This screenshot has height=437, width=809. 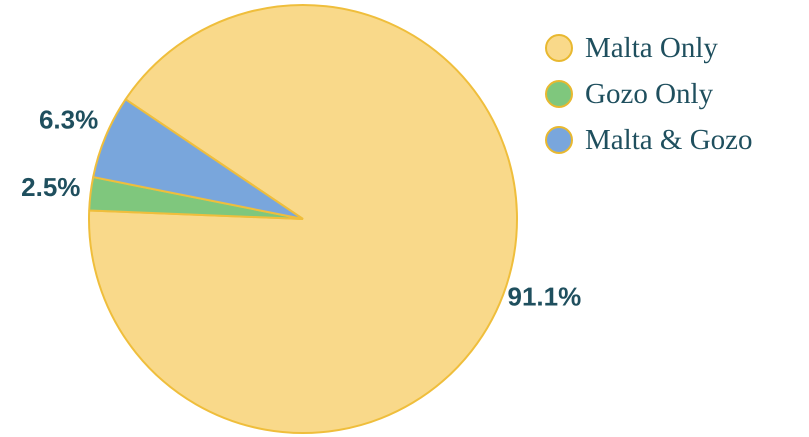 I want to click on legend-label: Gozo Only, so click(x=649, y=94).